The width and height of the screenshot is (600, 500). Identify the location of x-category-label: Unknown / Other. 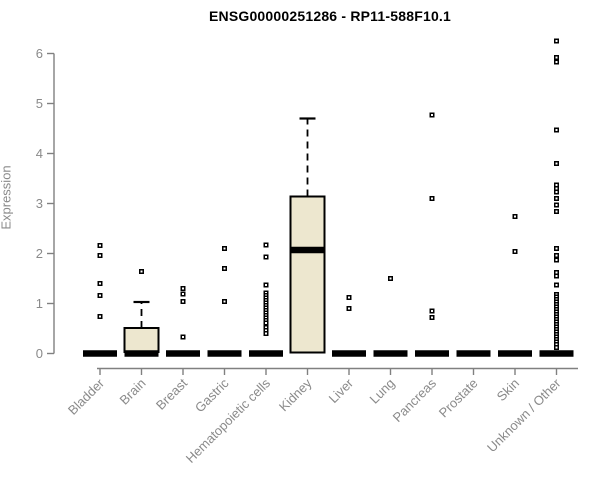
(524, 415).